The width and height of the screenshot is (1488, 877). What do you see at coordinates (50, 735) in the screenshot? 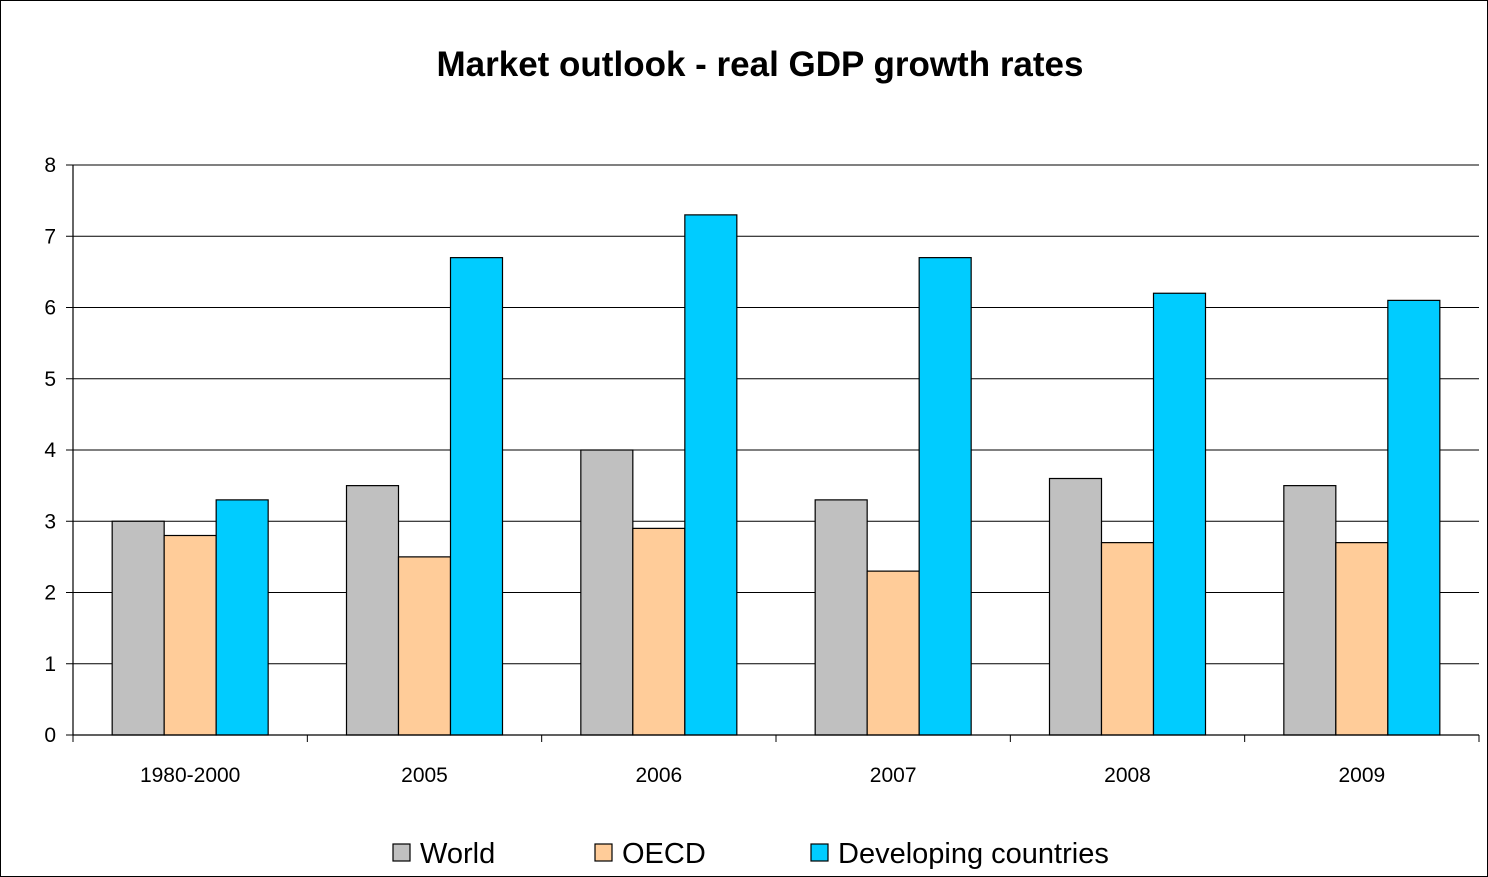
I see `y-tick-label: 0` at bounding box center [50, 735].